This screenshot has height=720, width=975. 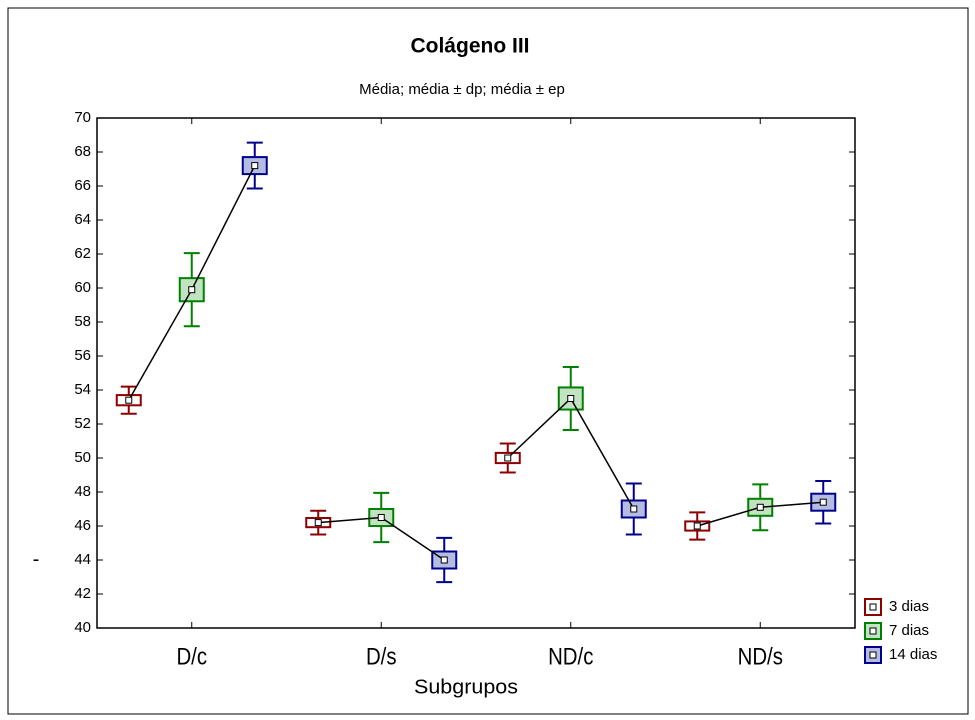 I want to click on y-tick-label: 62, so click(x=82, y=253).